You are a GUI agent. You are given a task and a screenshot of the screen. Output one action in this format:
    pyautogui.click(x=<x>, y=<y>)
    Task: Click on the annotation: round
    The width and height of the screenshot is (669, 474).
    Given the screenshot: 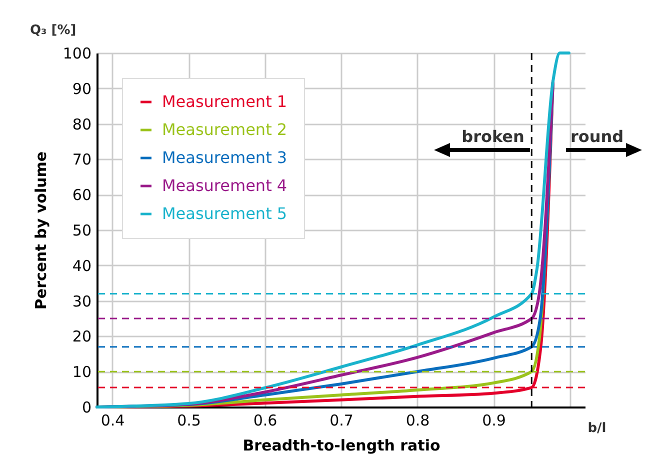 What is the action you would take?
    pyautogui.click(x=597, y=136)
    